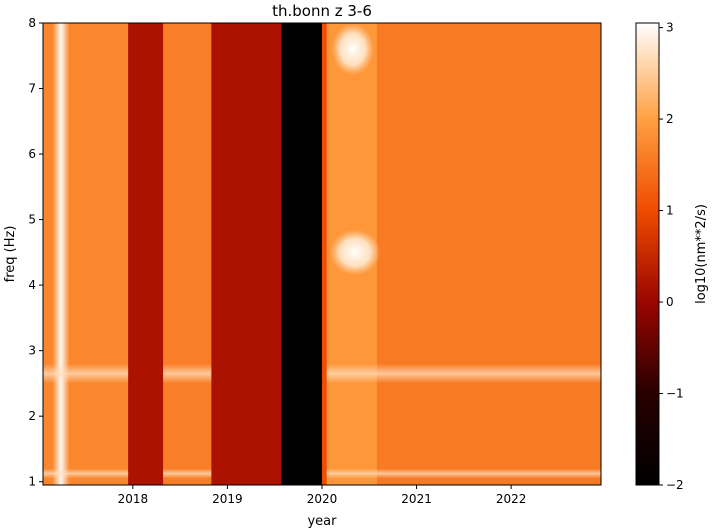  What do you see at coordinates (32, 220) in the screenshot?
I see `y-tick-label: 5` at bounding box center [32, 220].